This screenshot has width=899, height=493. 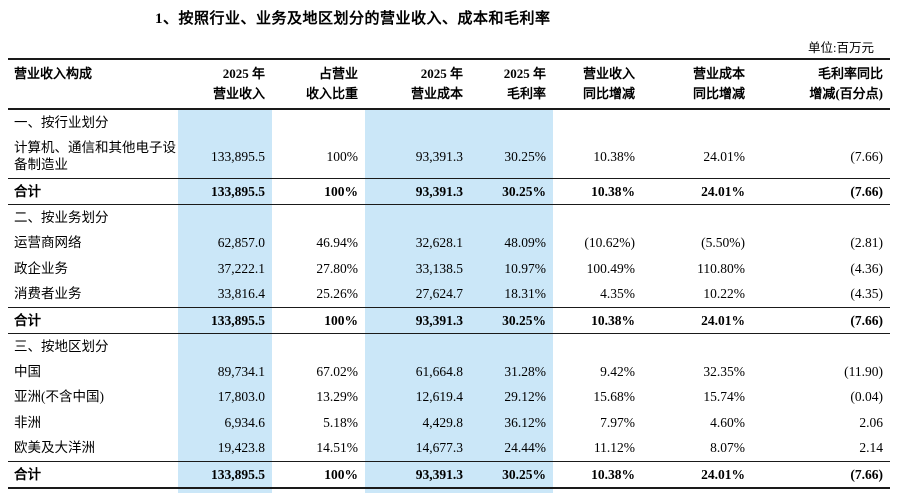 What do you see at coordinates (225, 448) in the screenshot?
I see `row-cell: 19,423.8` at bounding box center [225, 448].